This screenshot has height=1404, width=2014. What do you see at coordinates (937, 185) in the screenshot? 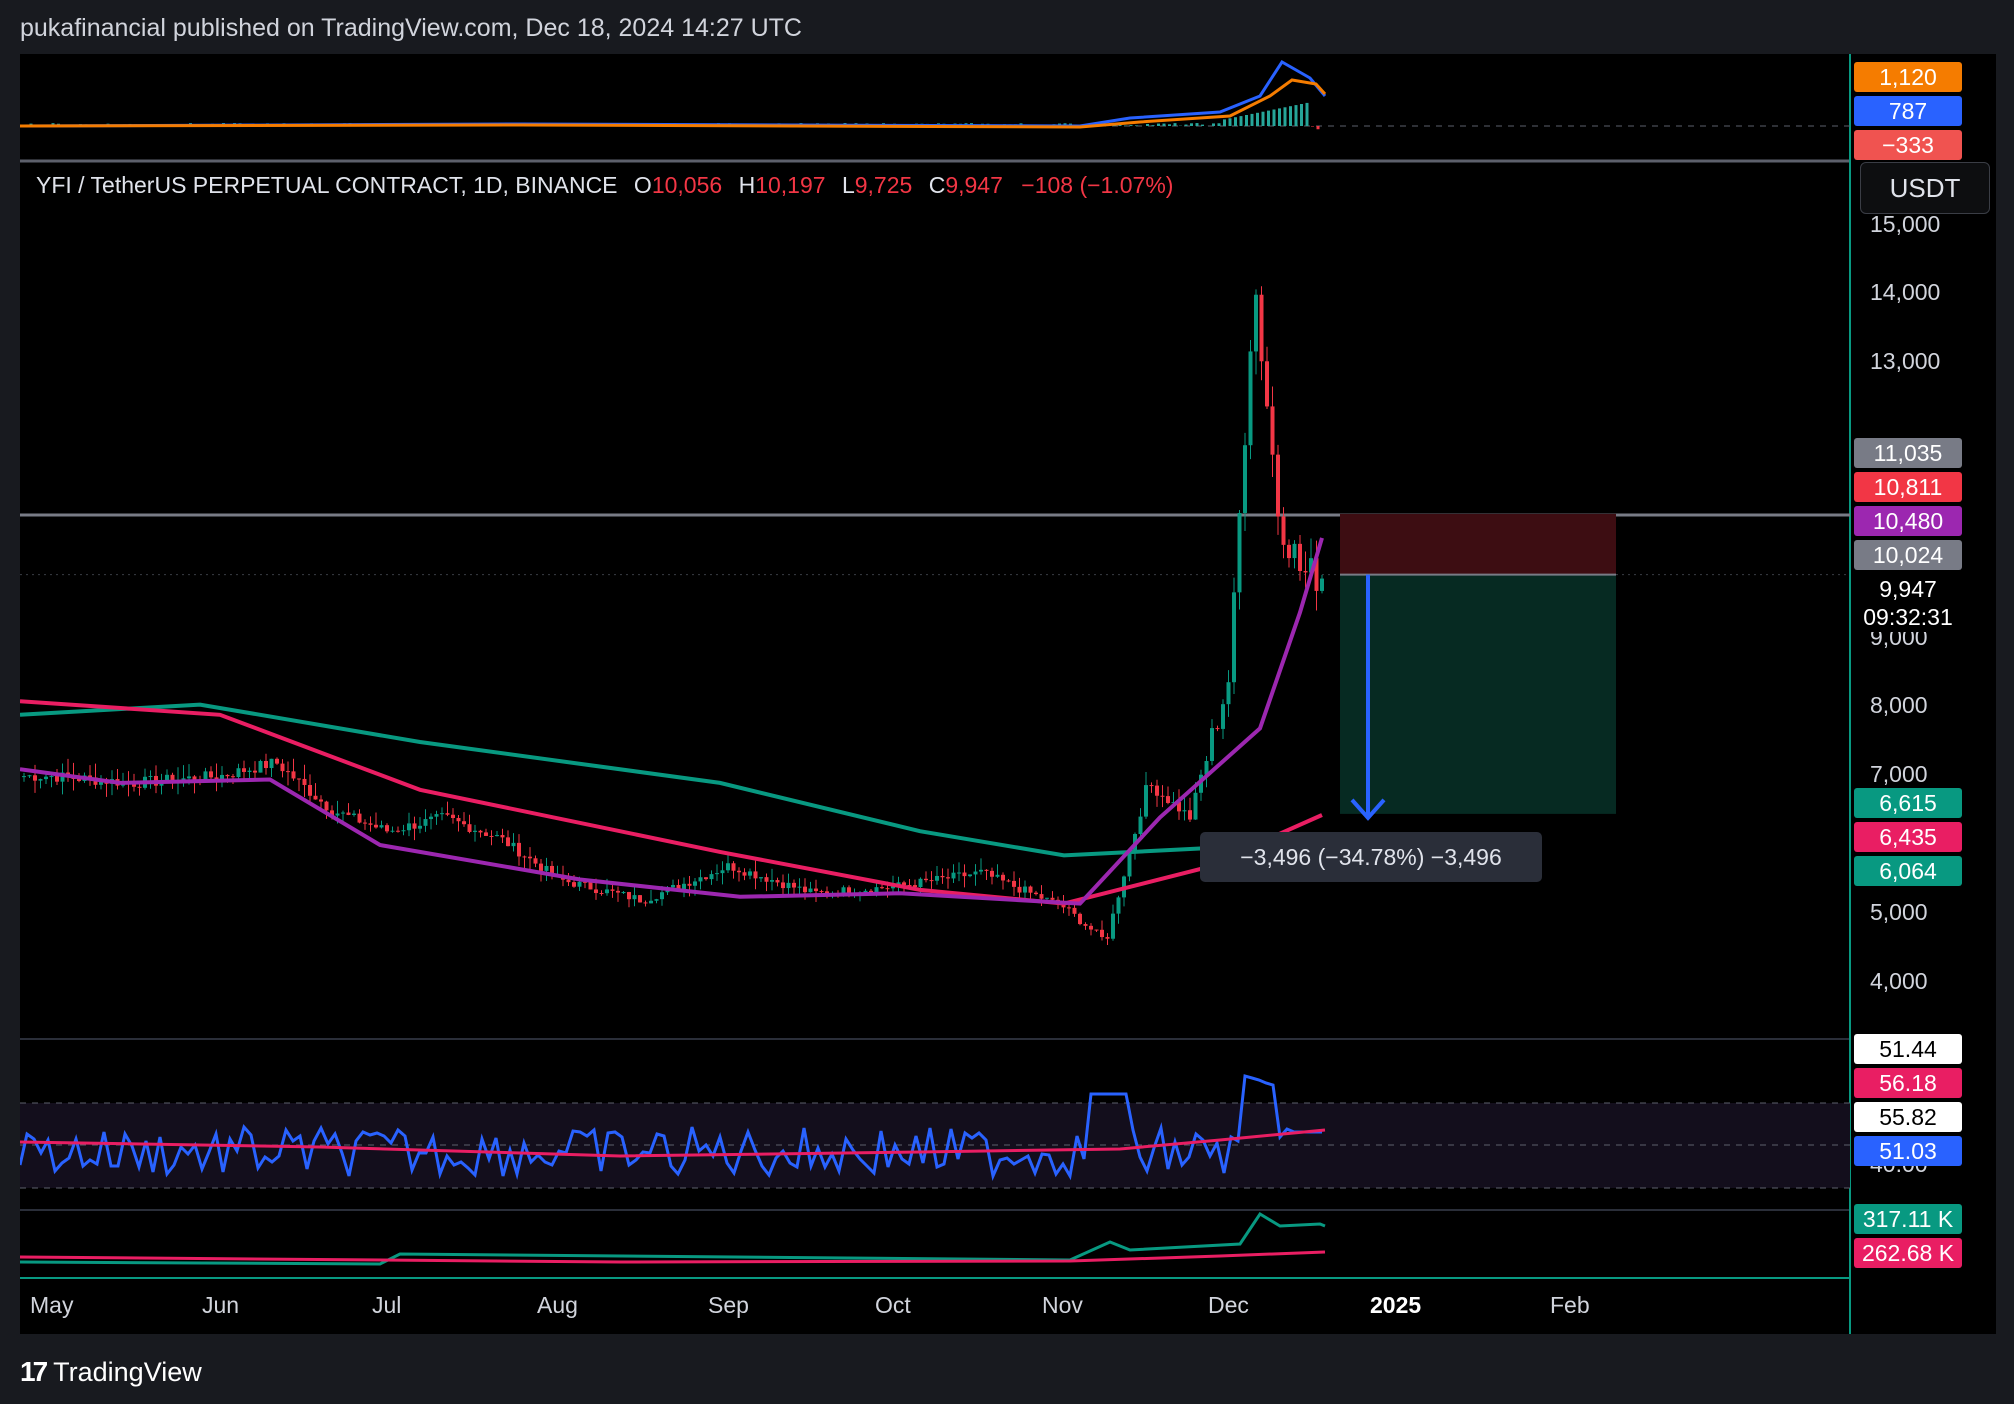
I see `close-label: C` at bounding box center [937, 185].